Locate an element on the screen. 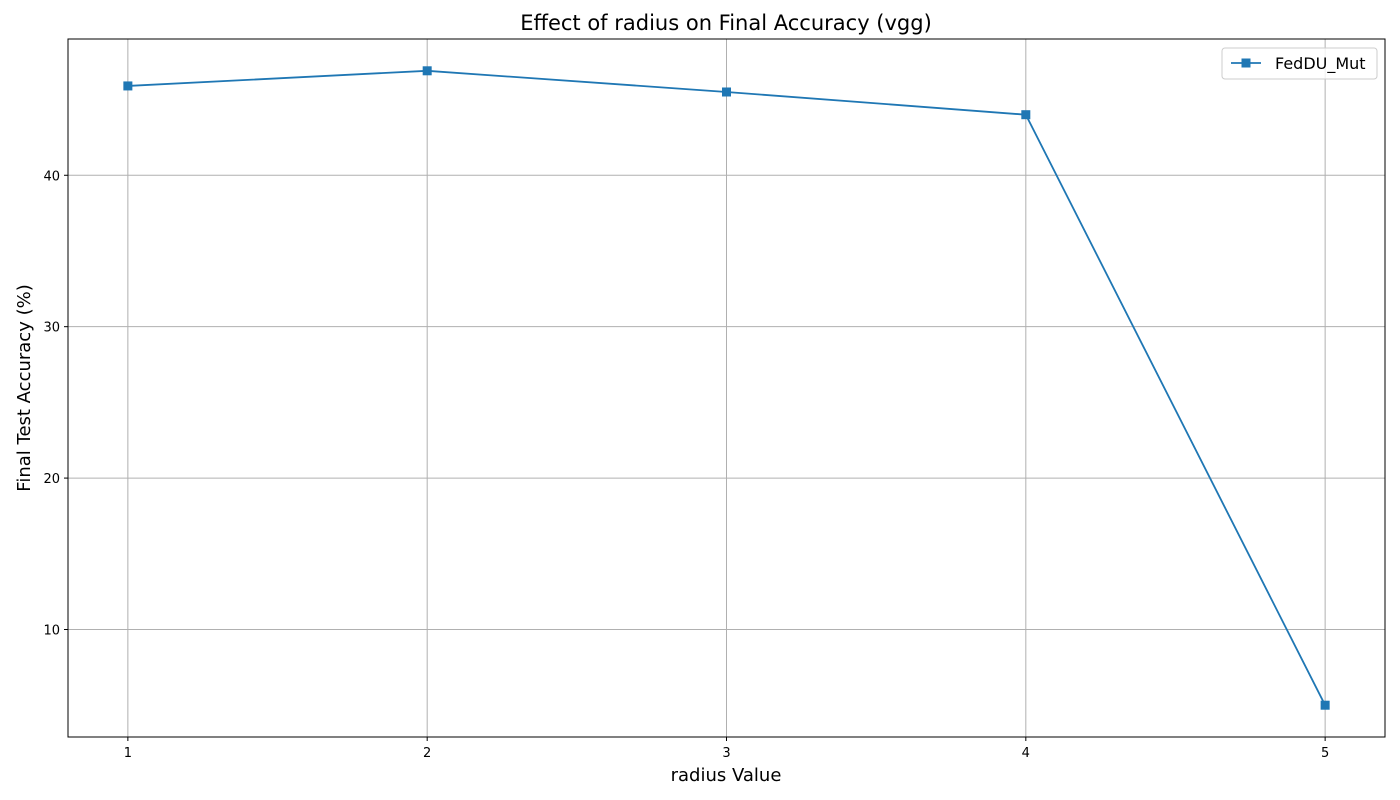  y-axis-label: Final Test Accuracy (%) is located at coordinates (24, 387).